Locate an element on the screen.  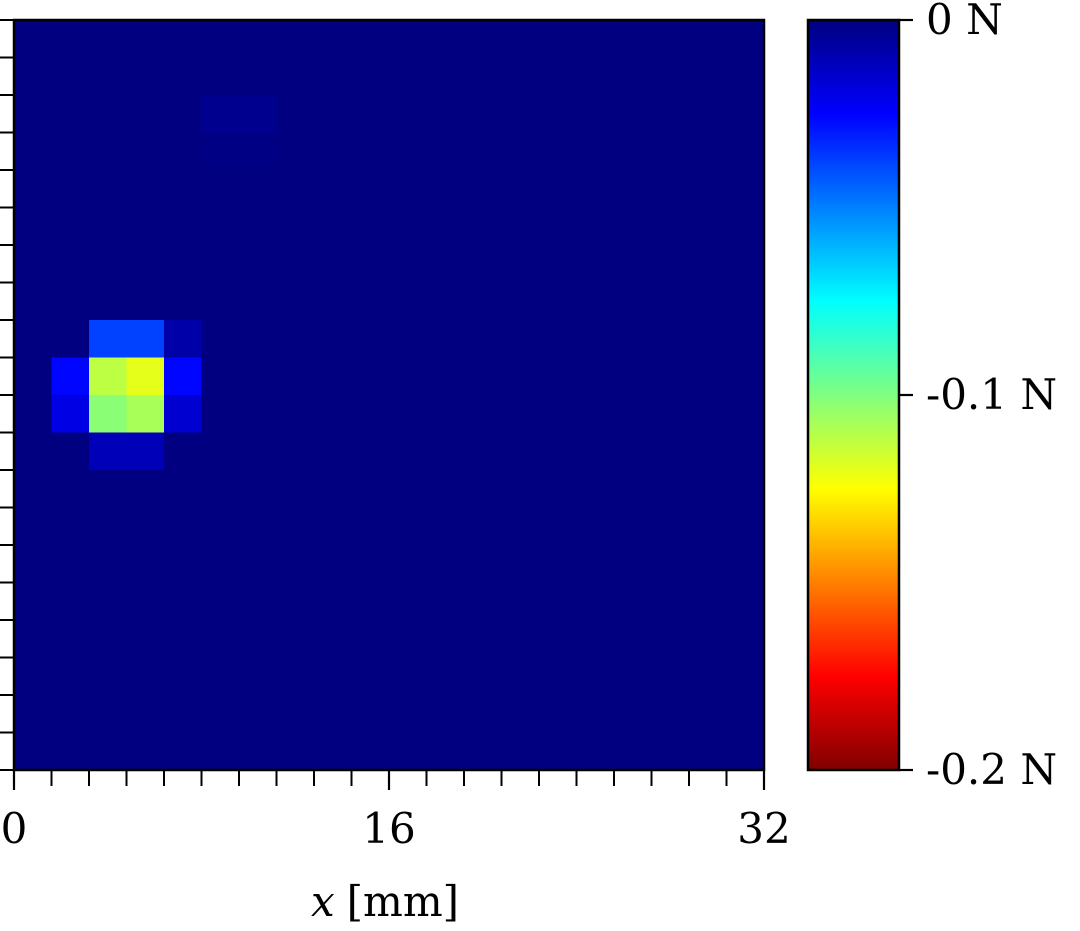
colorbar-ticks is located at coordinates (906, 395).